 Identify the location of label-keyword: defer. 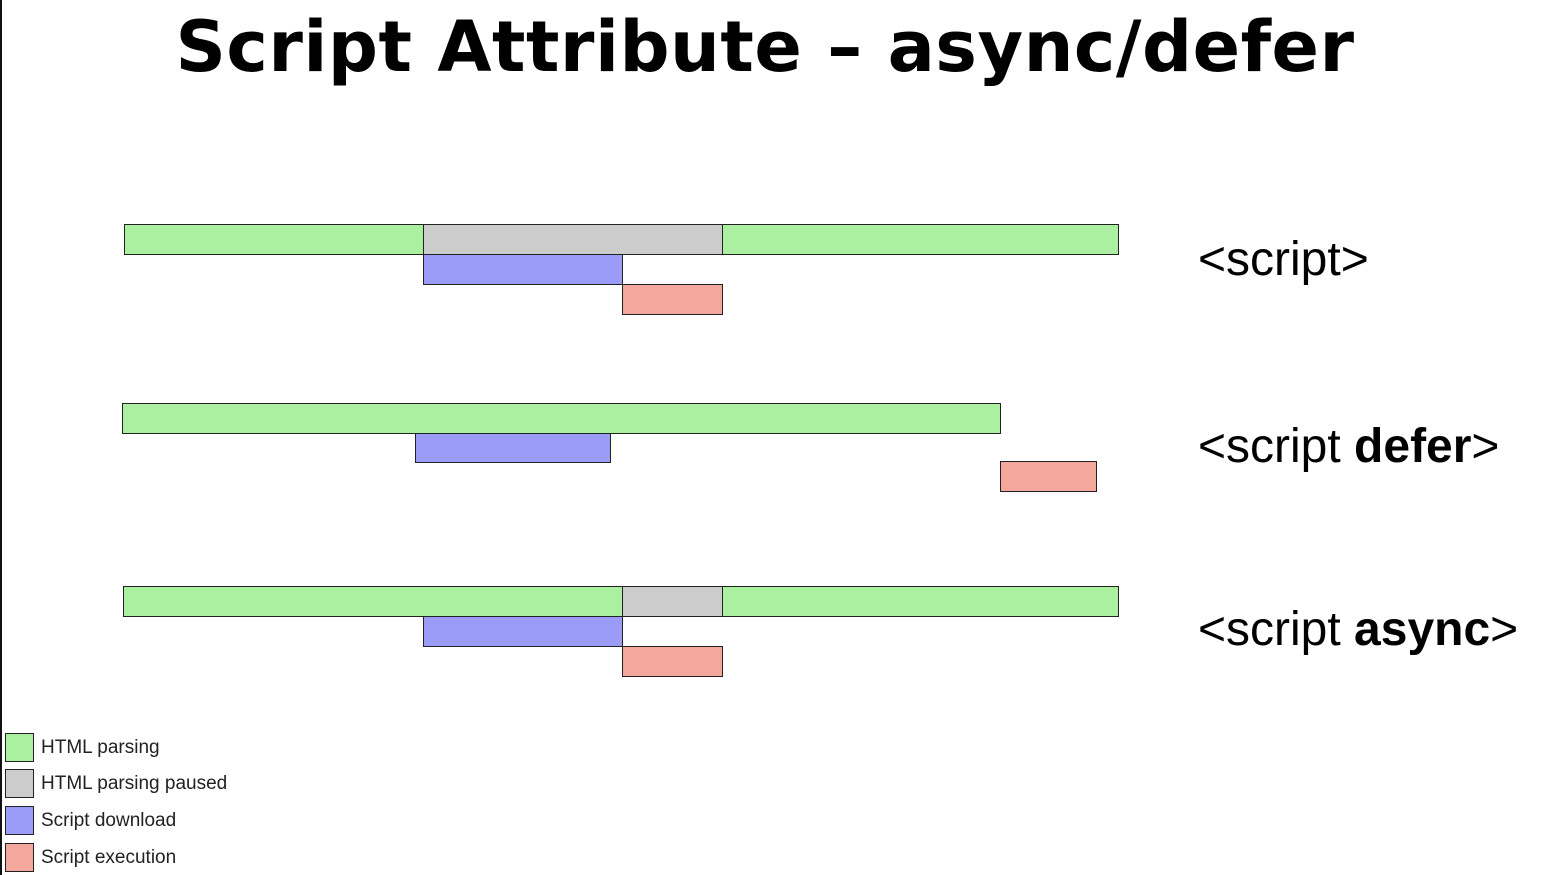
(1413, 446).